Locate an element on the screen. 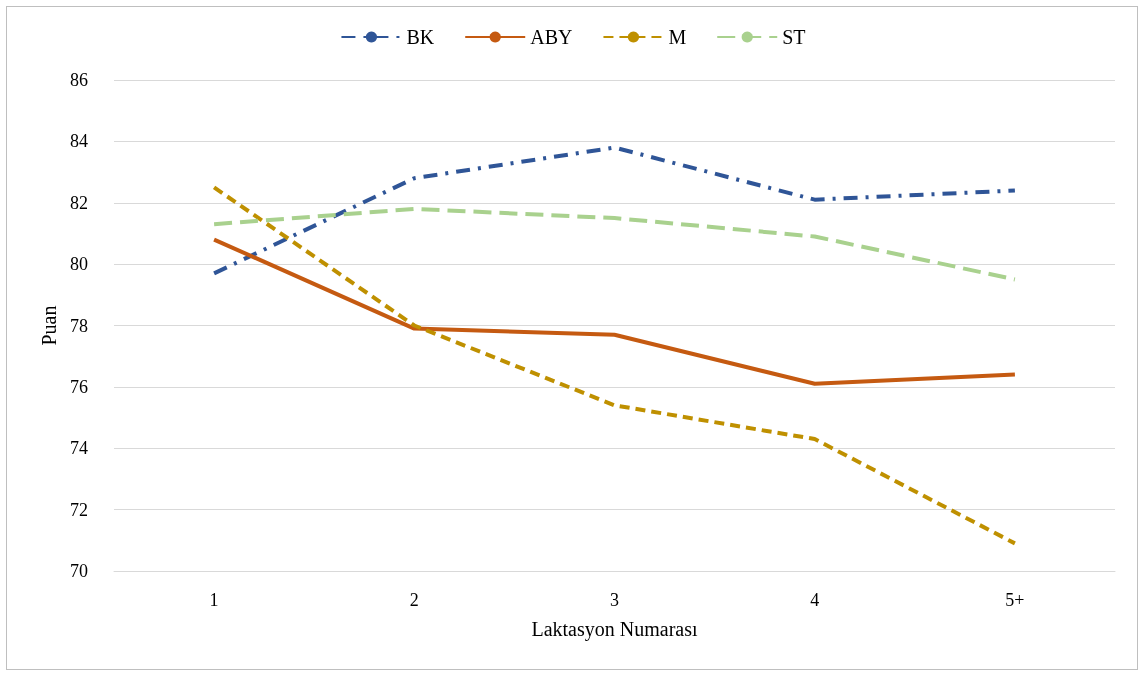 The image size is (1146, 677). legend-label: ABY is located at coordinates (551, 37).